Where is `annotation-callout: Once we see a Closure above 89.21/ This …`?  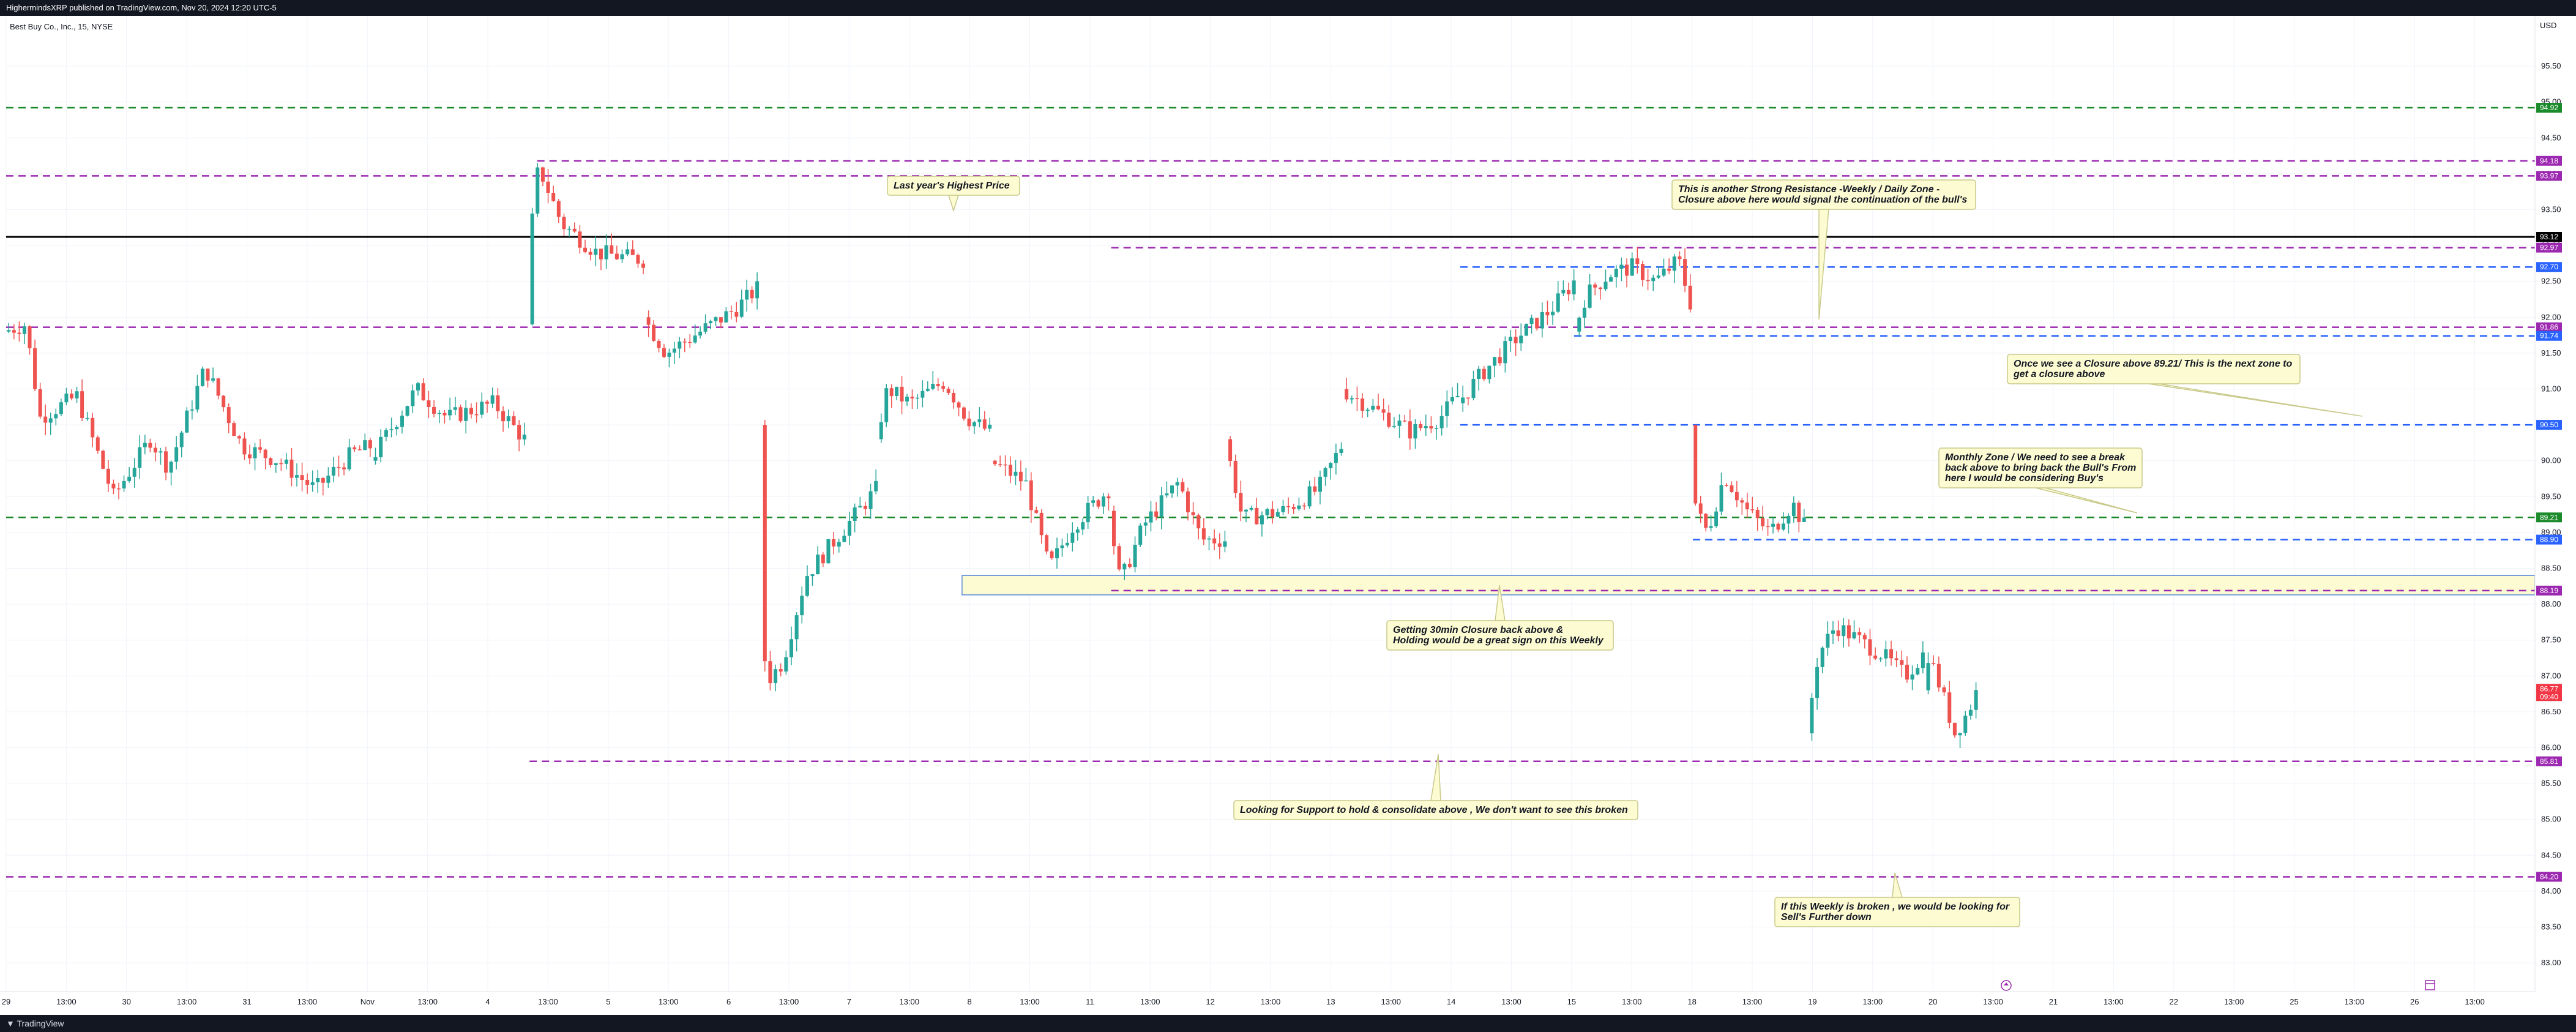
annotation-callout: Once we see a Closure above 89.21/ This … is located at coordinates (2185, 385).